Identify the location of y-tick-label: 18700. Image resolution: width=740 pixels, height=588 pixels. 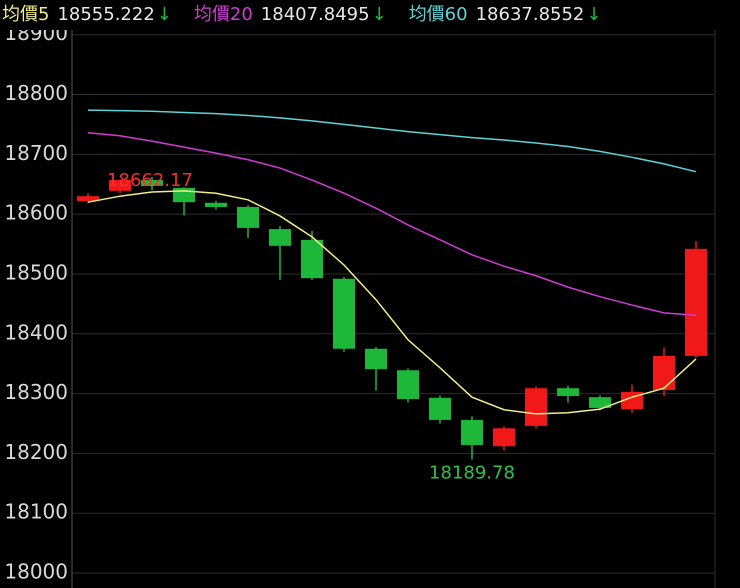
(36, 153).